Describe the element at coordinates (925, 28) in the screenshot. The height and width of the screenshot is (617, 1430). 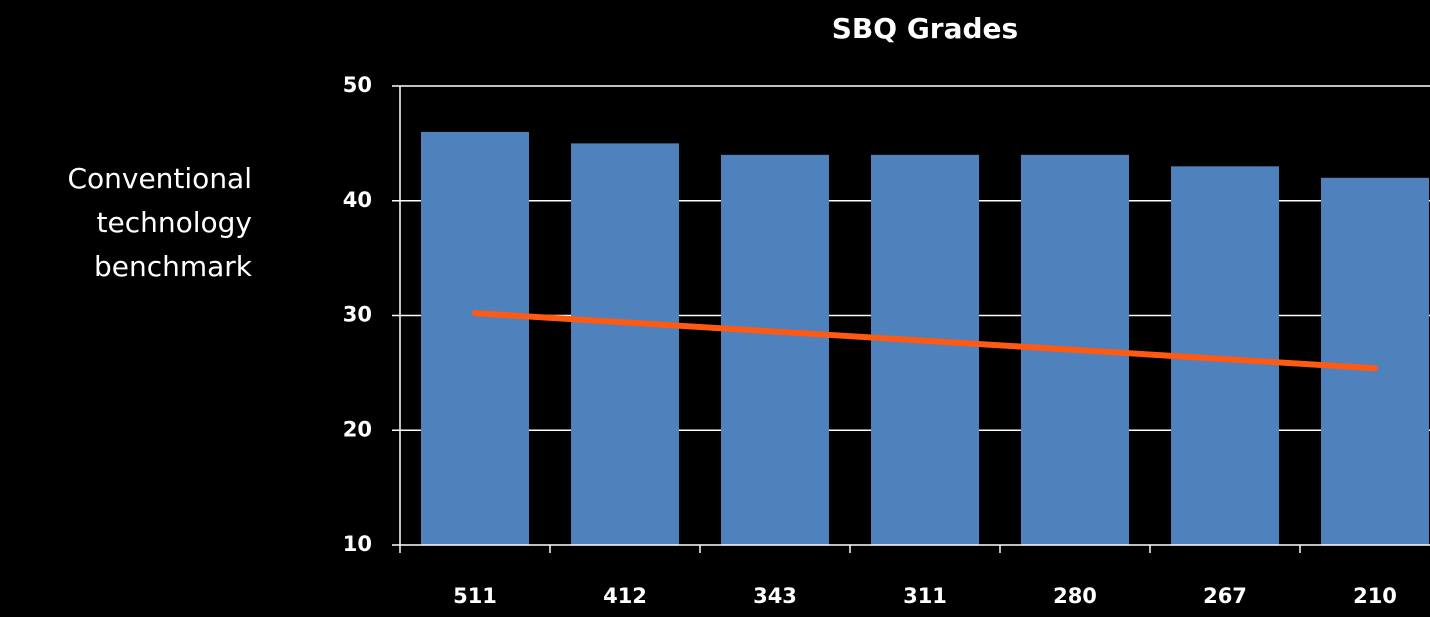
I see `chart-title: SBQ Grades` at that location.